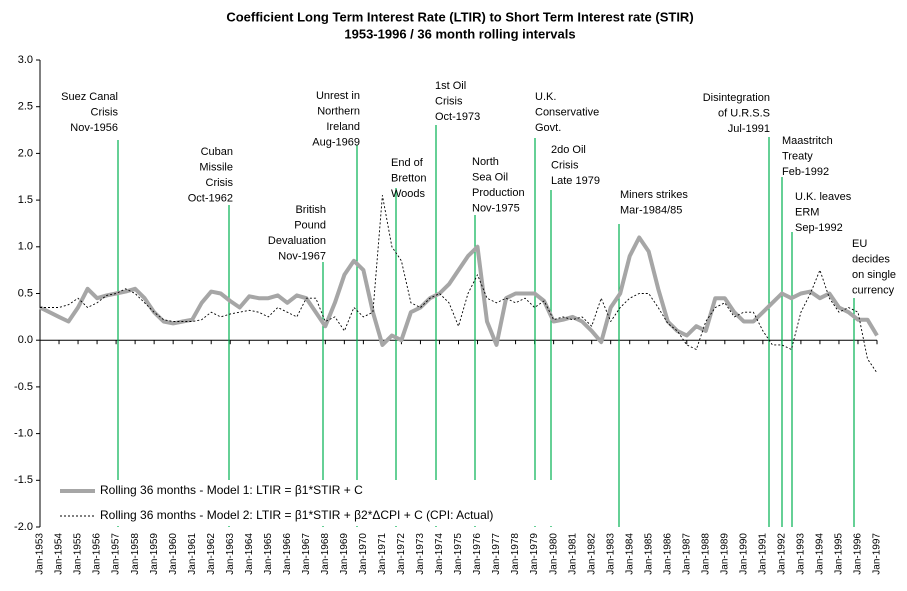  I want to click on x-tick-label: Jan-1973, so click(420, 554).